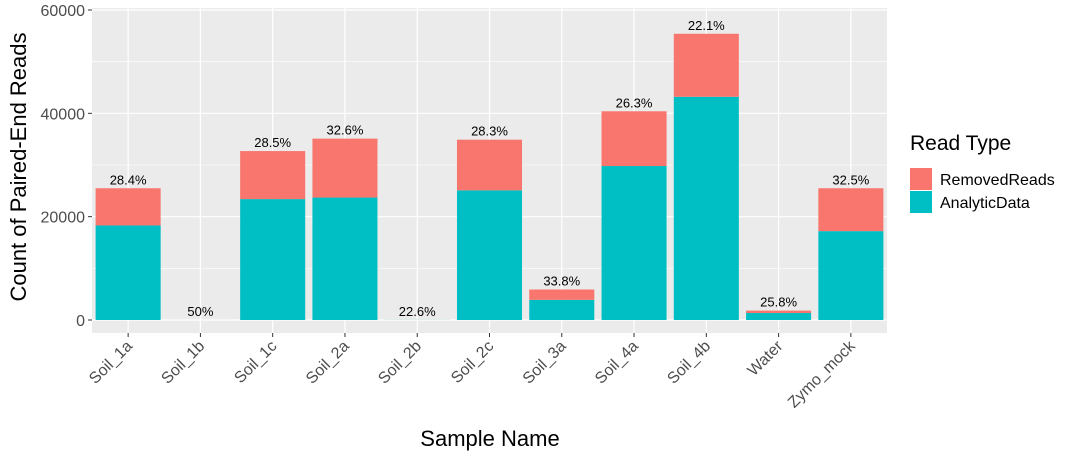 The width and height of the screenshot is (1089, 460). What do you see at coordinates (921, 202) in the screenshot?
I see `legend-swatch-analytic-data` at bounding box center [921, 202].